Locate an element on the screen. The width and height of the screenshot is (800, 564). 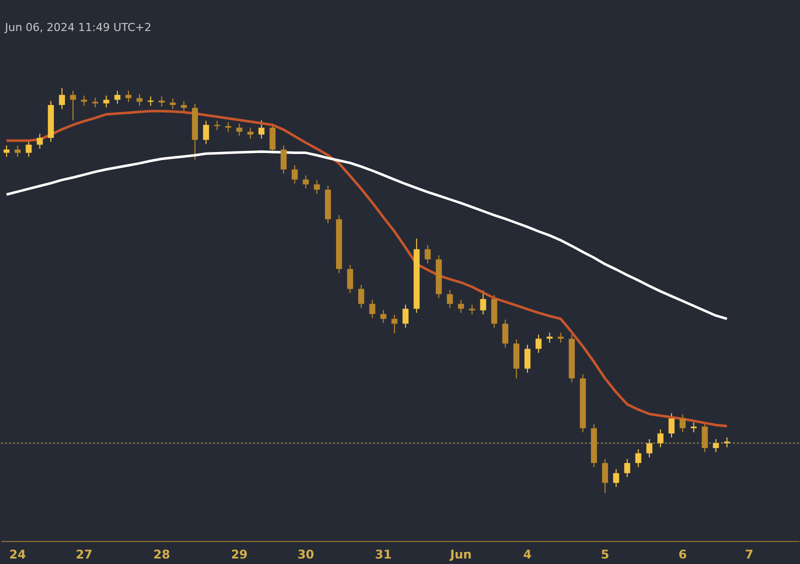
x-tick-label: 7 is located at coordinates (749, 555).